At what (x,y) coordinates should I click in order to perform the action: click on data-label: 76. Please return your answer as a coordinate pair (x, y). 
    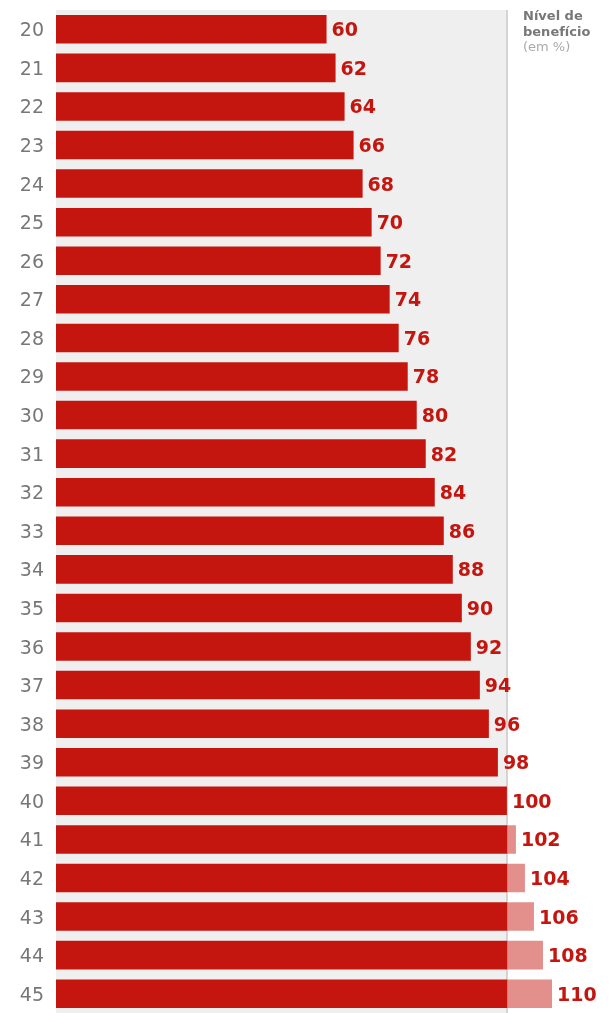
    Looking at the image, I should click on (417, 337).